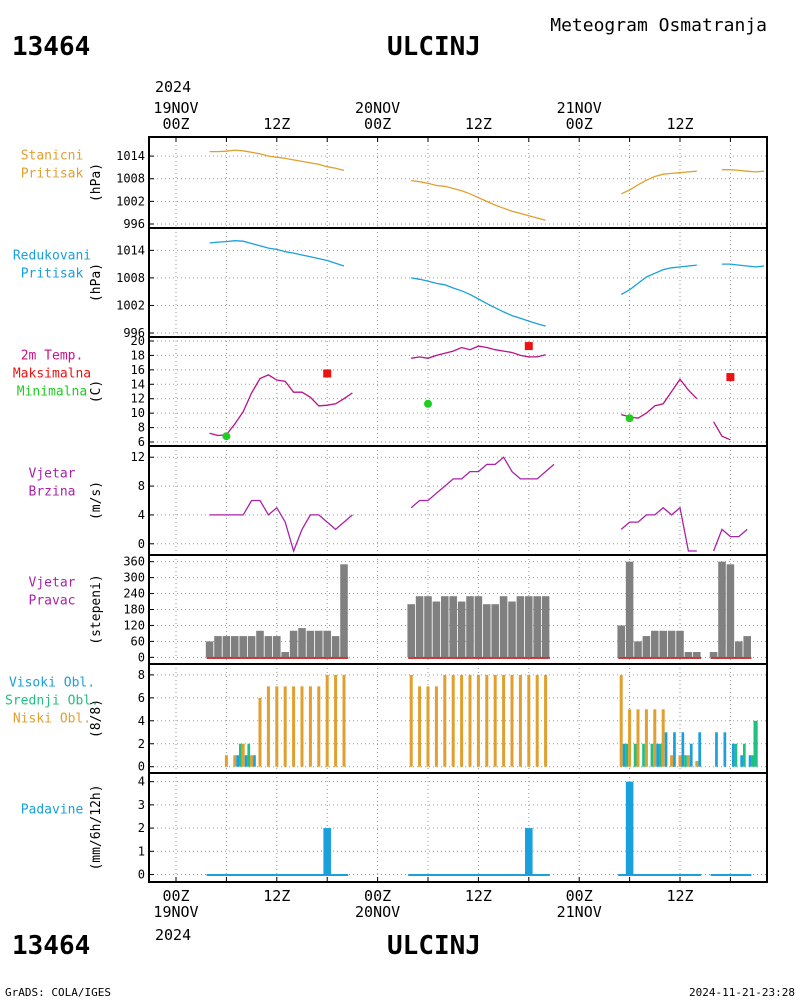 This screenshot has width=800, height=1000. What do you see at coordinates (52, 274) in the screenshot?
I see `panel-title-line: Pritisak` at bounding box center [52, 274].